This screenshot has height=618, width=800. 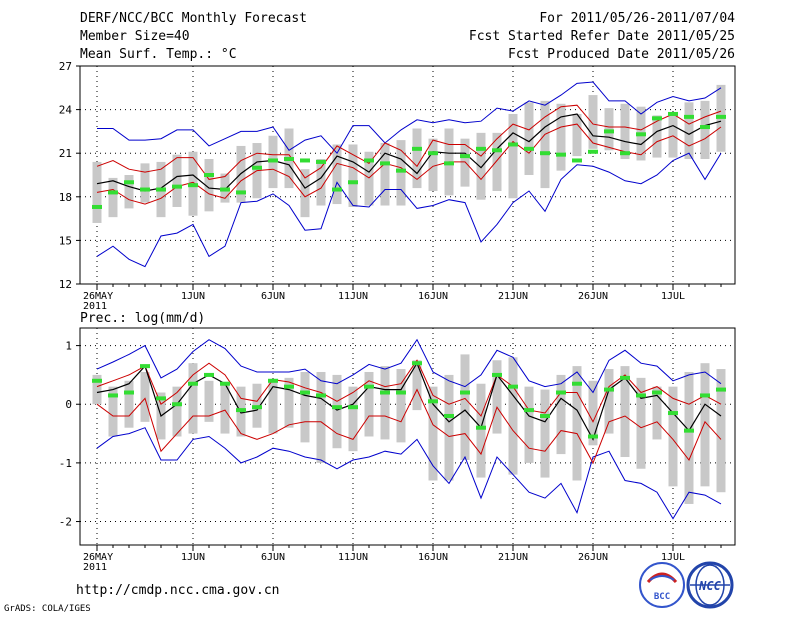 What do you see at coordinates (65, 463) in the screenshot?
I see `prec-ytick-label: -1` at bounding box center [65, 463].